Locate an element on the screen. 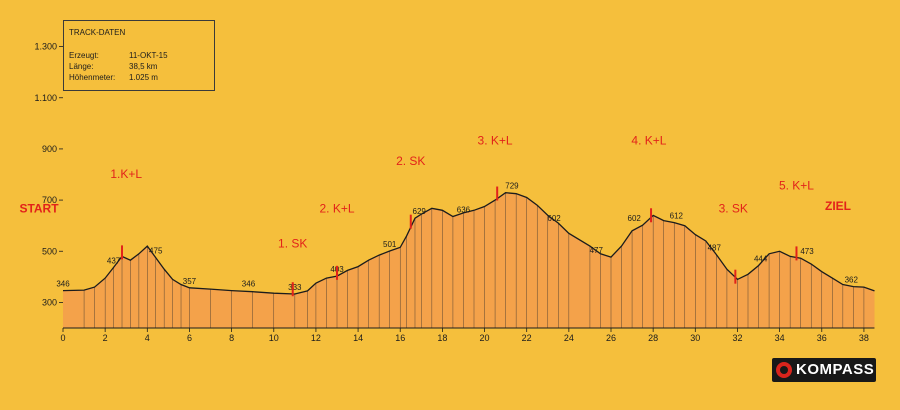  elevation-label: 333 is located at coordinates (295, 287).